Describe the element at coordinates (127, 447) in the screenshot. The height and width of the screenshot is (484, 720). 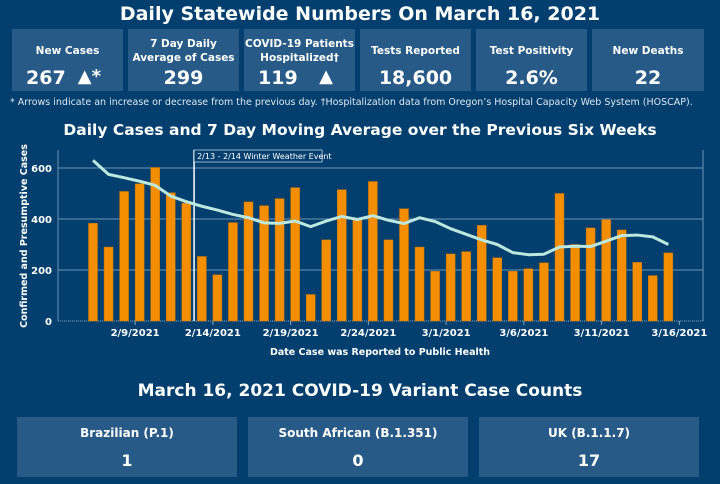
I see `variant-card-brazilian: Brazilian (P.1) 1` at that location.